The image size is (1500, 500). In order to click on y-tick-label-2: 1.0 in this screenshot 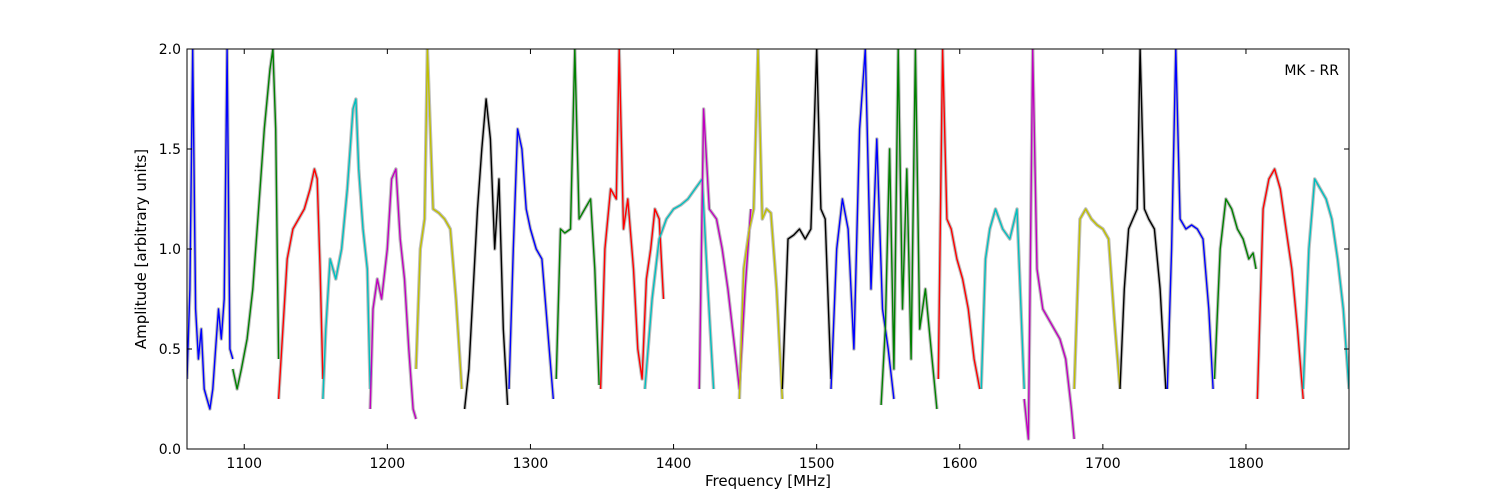, I will do `click(170, 250)`.